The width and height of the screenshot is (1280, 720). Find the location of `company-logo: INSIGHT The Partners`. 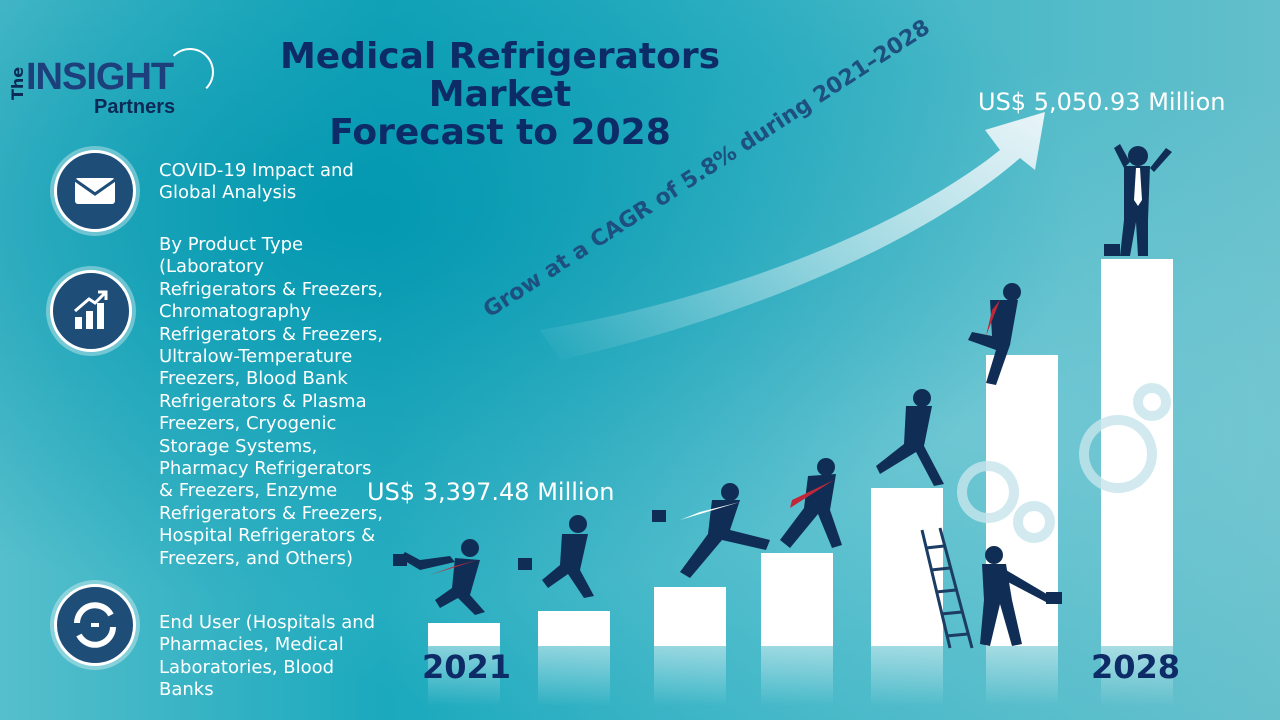

company-logo: INSIGHT The Partners is located at coordinates (111, 85).